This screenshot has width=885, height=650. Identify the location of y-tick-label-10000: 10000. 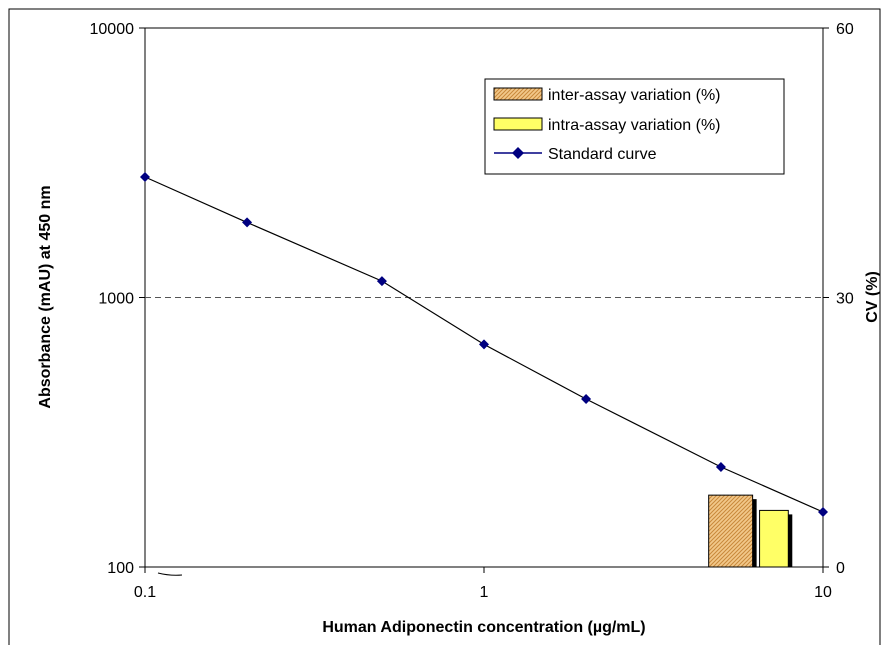
(112, 29).